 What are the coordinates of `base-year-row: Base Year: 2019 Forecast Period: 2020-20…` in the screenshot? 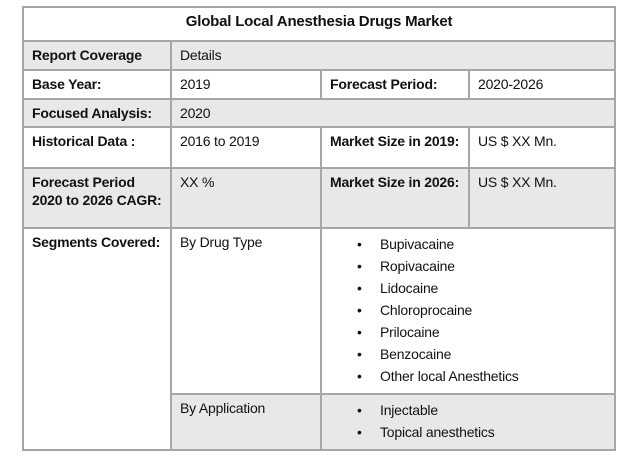 It's located at (319, 84).